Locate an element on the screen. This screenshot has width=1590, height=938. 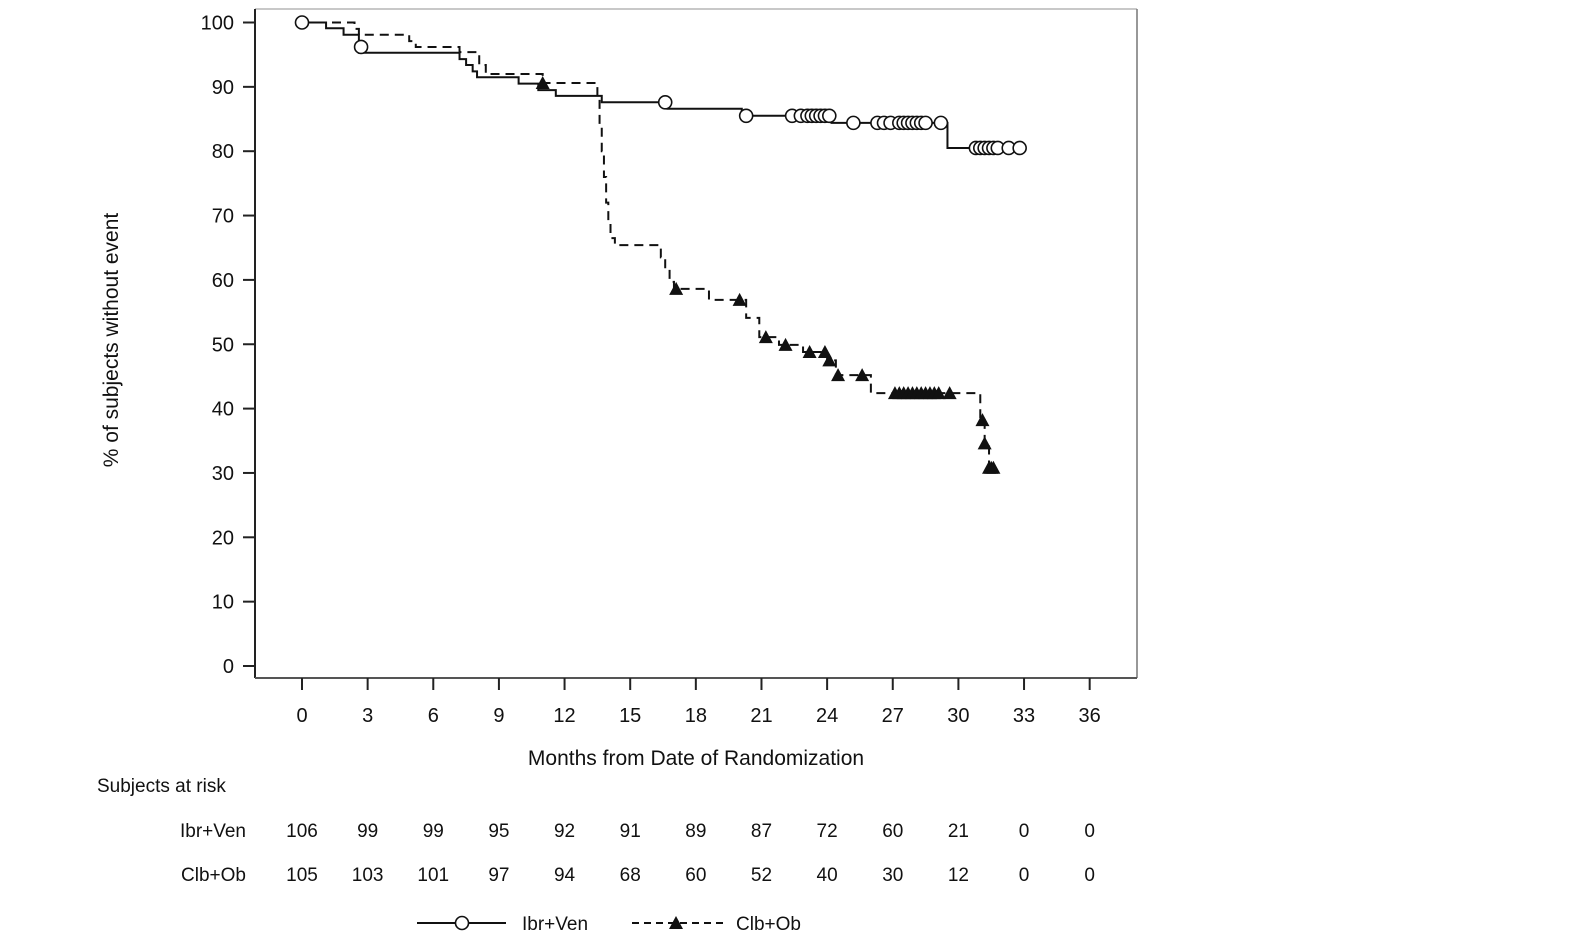
x-tick-label: 12 is located at coordinates (564, 716).